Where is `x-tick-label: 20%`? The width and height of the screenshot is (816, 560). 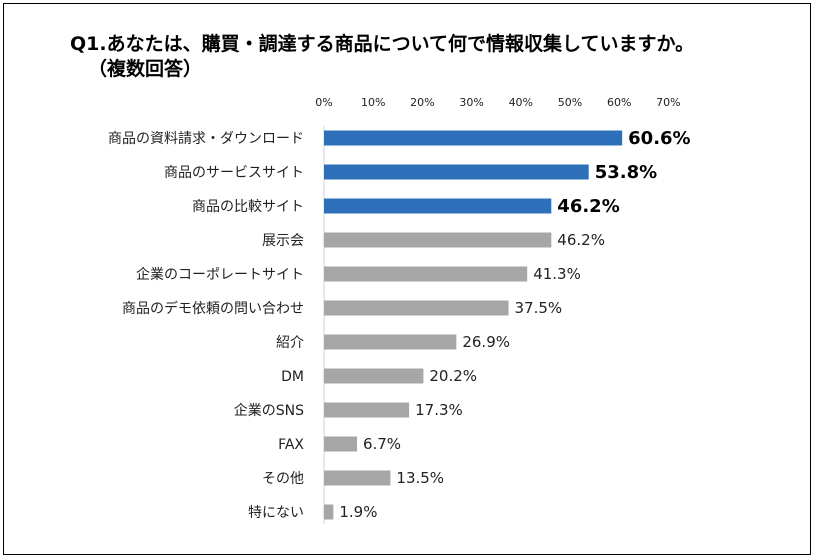 x-tick-label: 20% is located at coordinates (422, 102).